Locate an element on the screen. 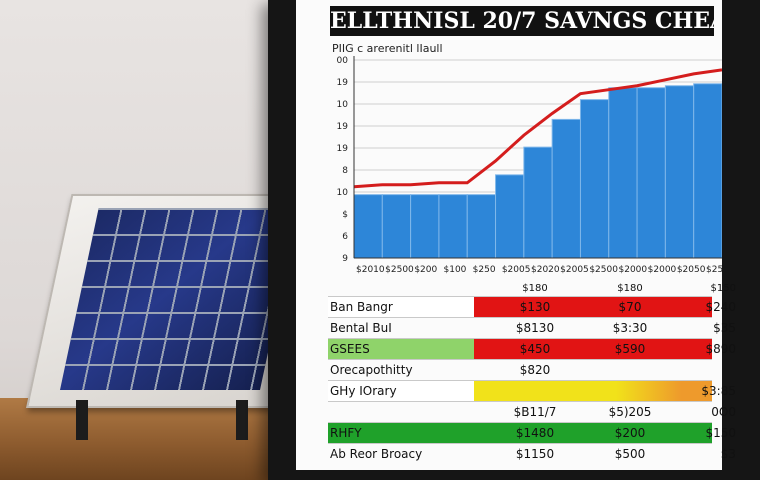 This screenshot has width=760, height=480. chart-subtitle: PIIG c arerenitl lIaull is located at coordinates (387, 48).